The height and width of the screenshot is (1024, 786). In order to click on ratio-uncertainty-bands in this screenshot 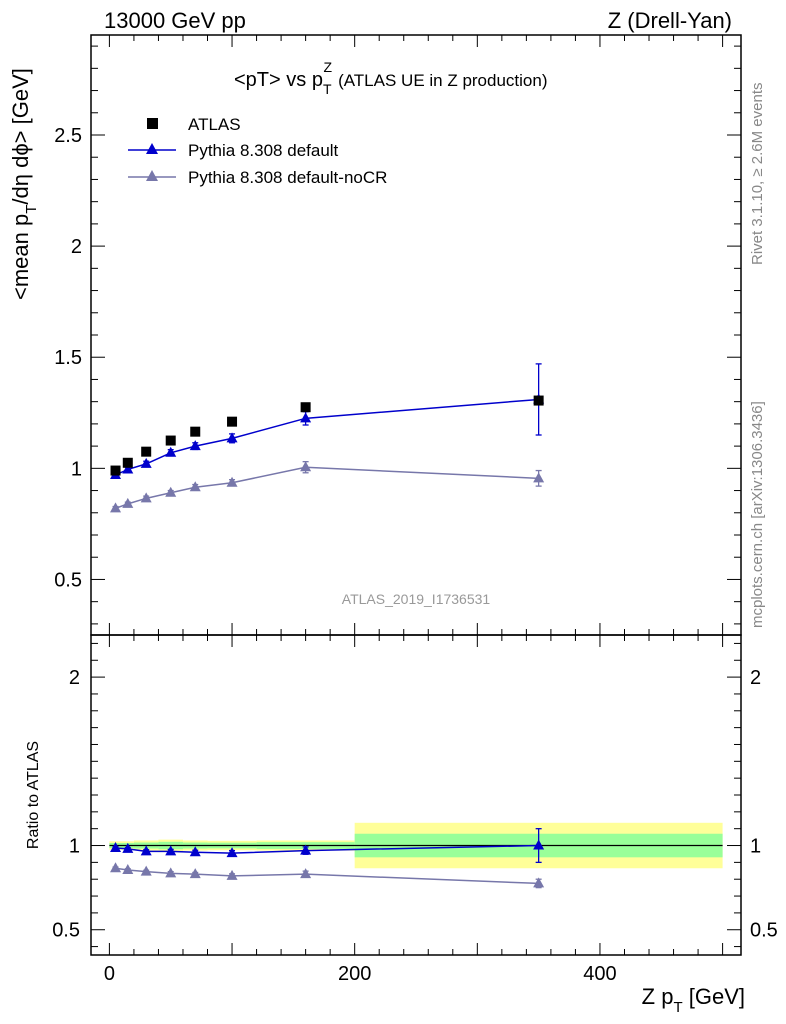, I will do `click(416, 845)`.